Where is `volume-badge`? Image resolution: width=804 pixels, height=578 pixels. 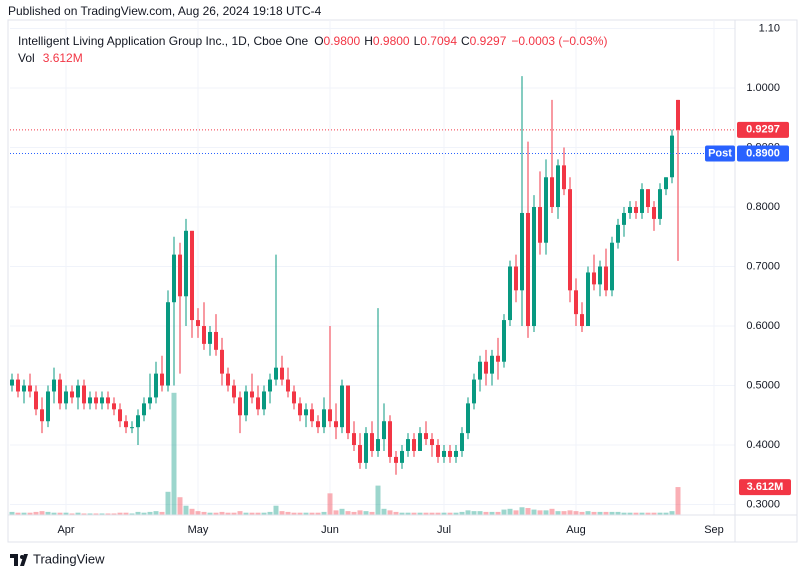 volume-badge is located at coordinates (765, 487).